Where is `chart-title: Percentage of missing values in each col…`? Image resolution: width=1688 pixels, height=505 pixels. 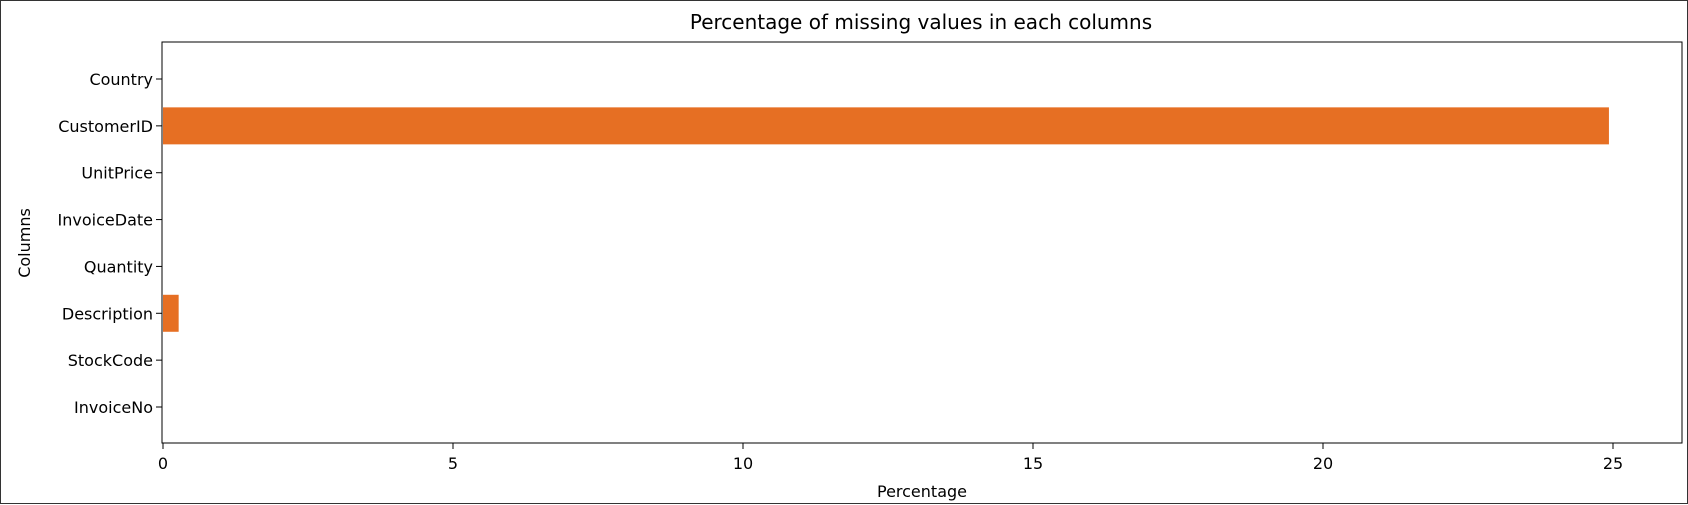 chart-title: Percentage of missing values in each col… is located at coordinates (921, 22).